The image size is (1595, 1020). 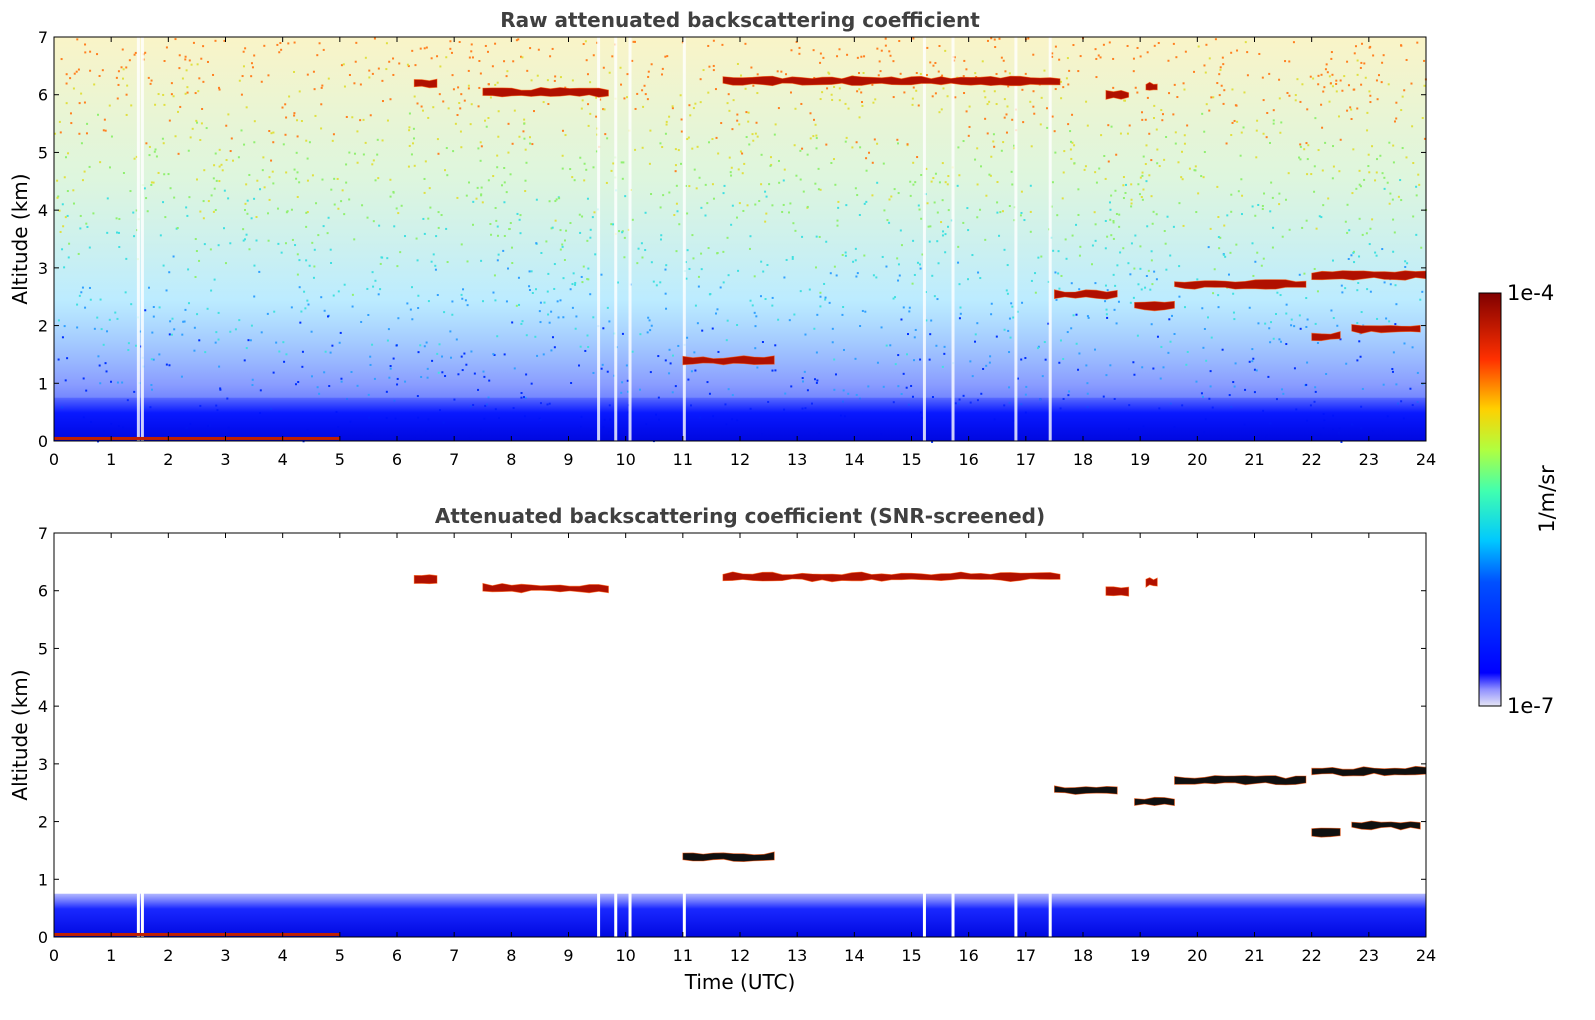 What do you see at coordinates (1254, 955) in the screenshot?
I see `x-tick-label: 21` at bounding box center [1254, 955].